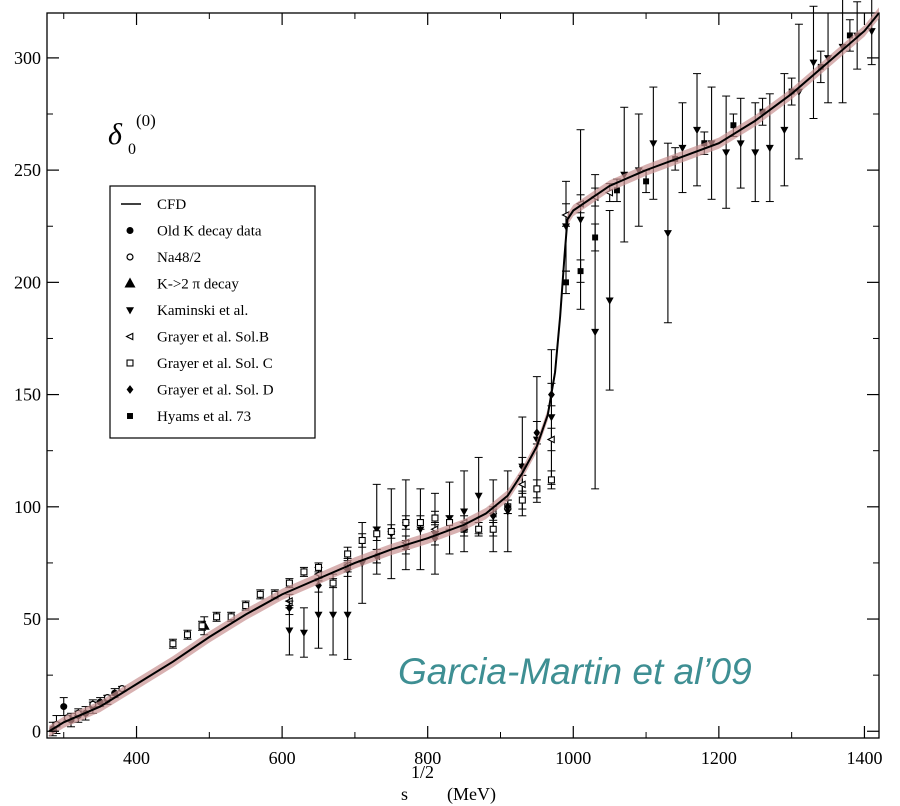 Image resolution: width=900 pixels, height=806 pixels. What do you see at coordinates (575, 671) in the screenshot?
I see `citation-annotation: Garcia-Martin et al’09` at bounding box center [575, 671].